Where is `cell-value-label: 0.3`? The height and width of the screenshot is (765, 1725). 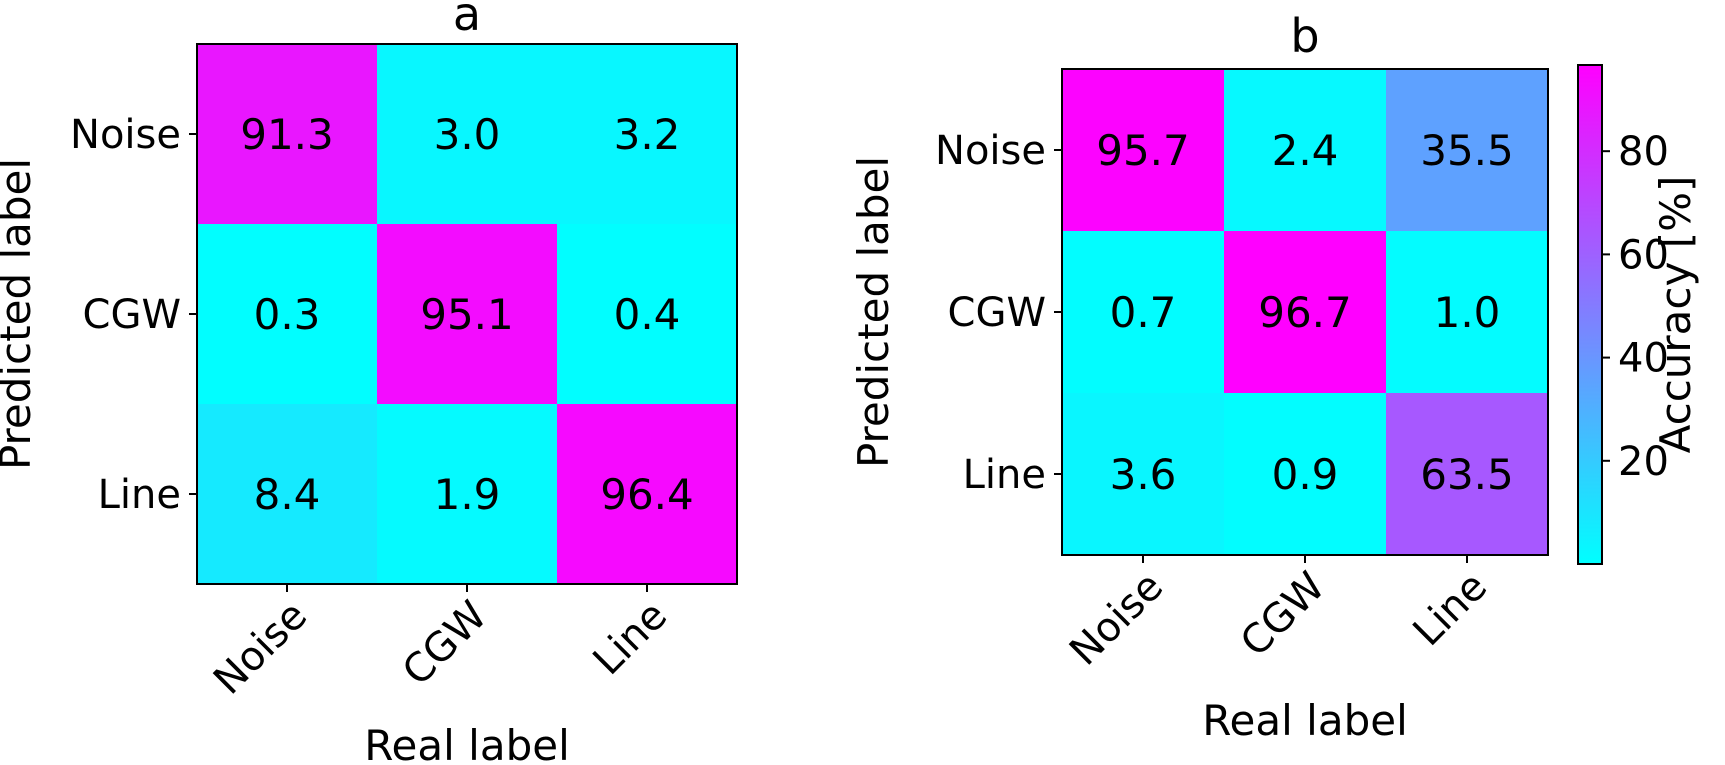
cell-value-label: 0.3 is located at coordinates (287, 314).